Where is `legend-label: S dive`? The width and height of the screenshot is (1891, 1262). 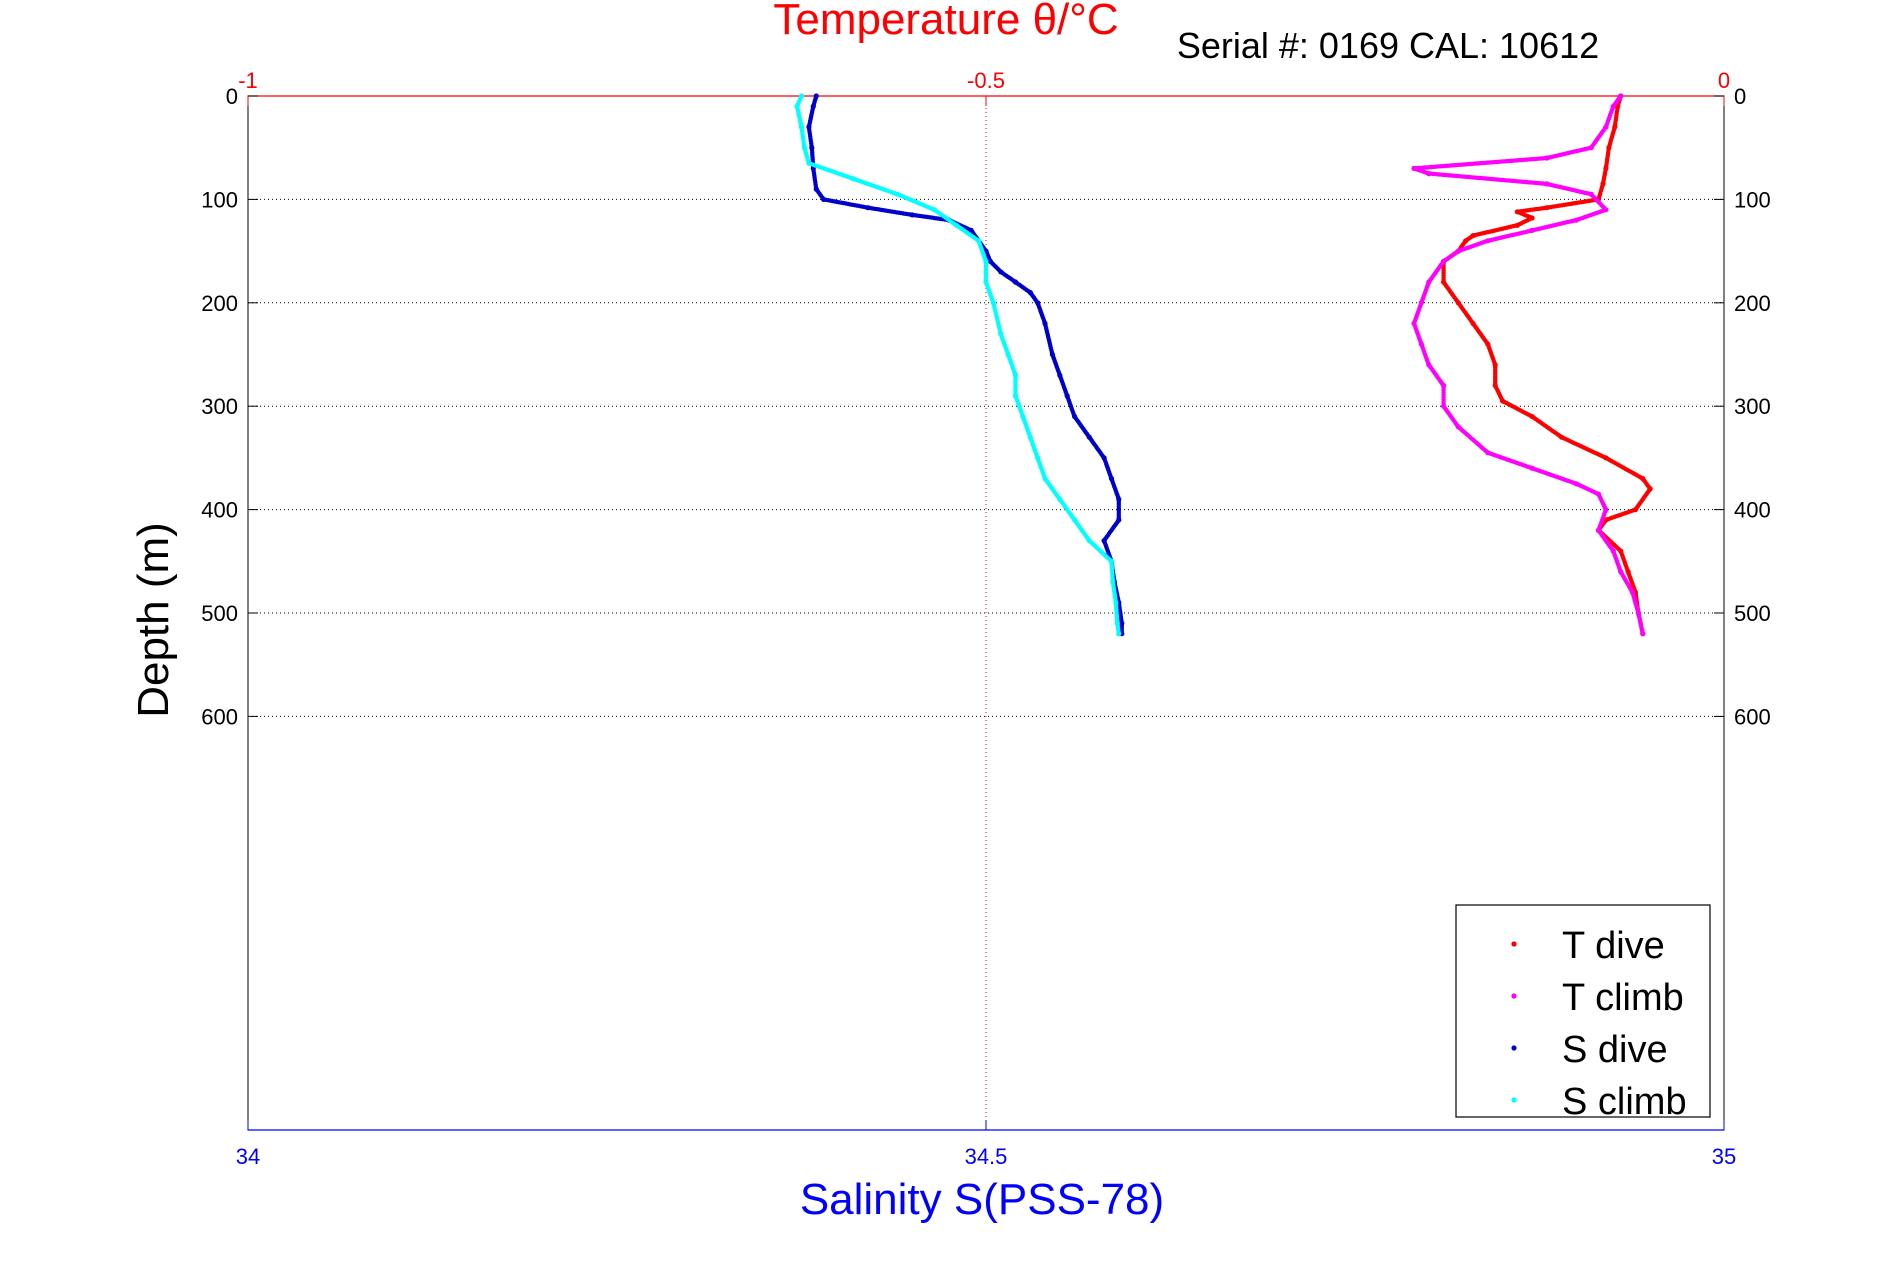
legend-label: S dive is located at coordinates (1615, 1050).